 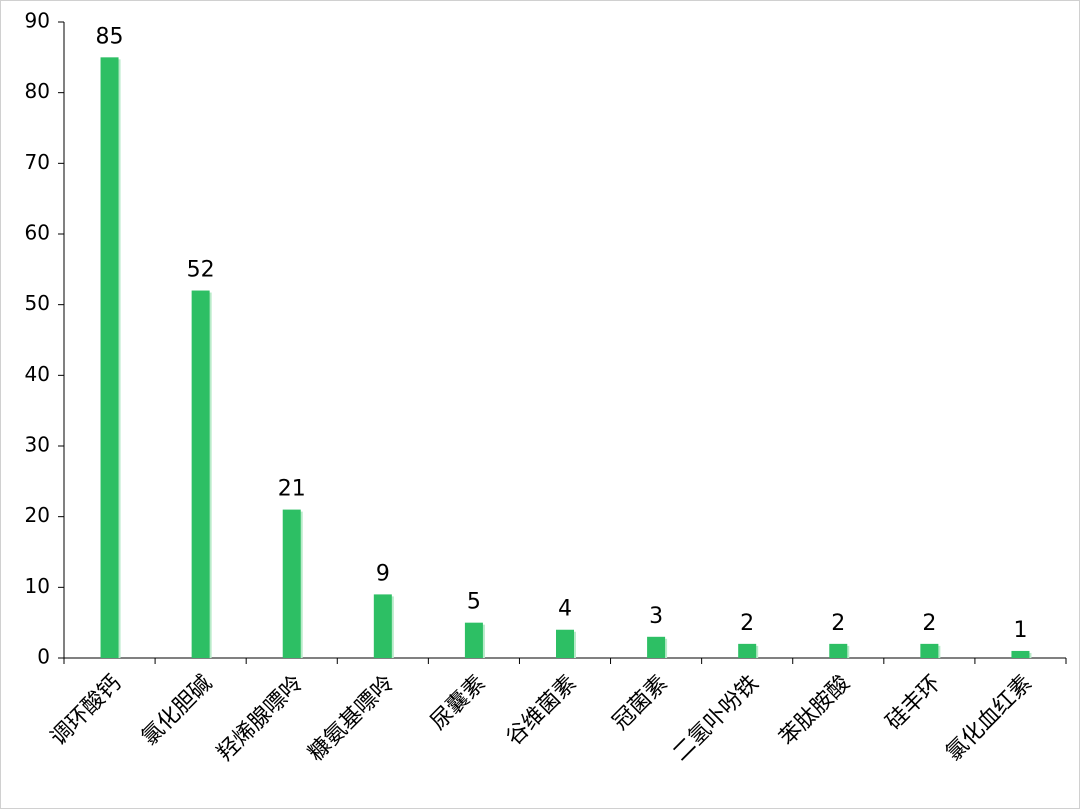 I want to click on y-tick-label: 90, so click(x=37, y=21).